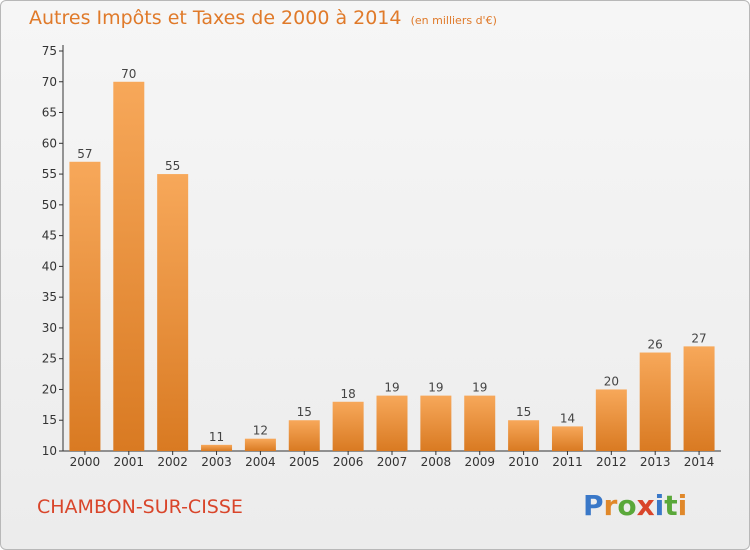 This screenshot has height=550, width=750. I want to click on x-tick-label: 2010, so click(523, 462).